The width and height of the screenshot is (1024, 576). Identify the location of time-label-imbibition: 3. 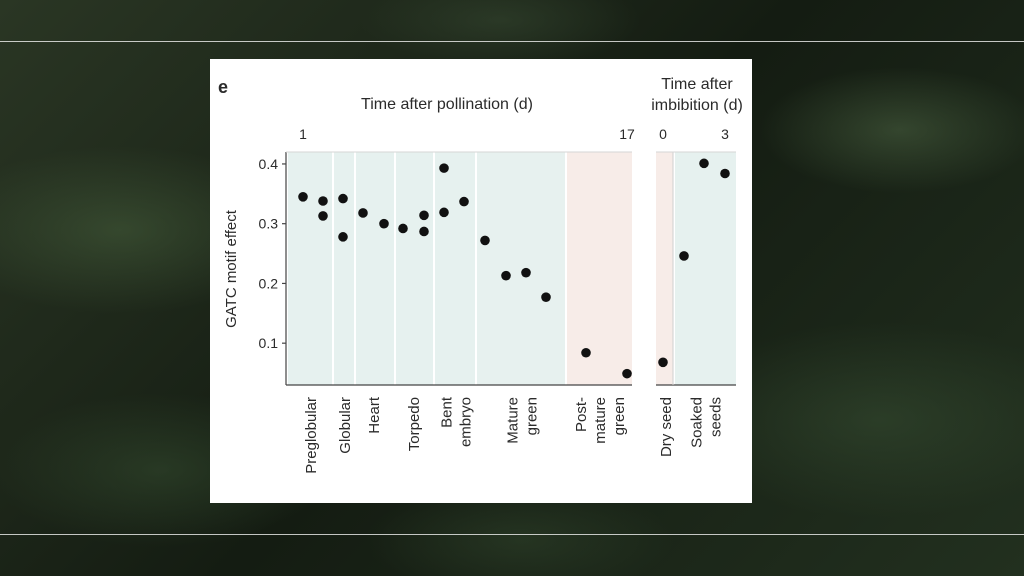
(725, 134).